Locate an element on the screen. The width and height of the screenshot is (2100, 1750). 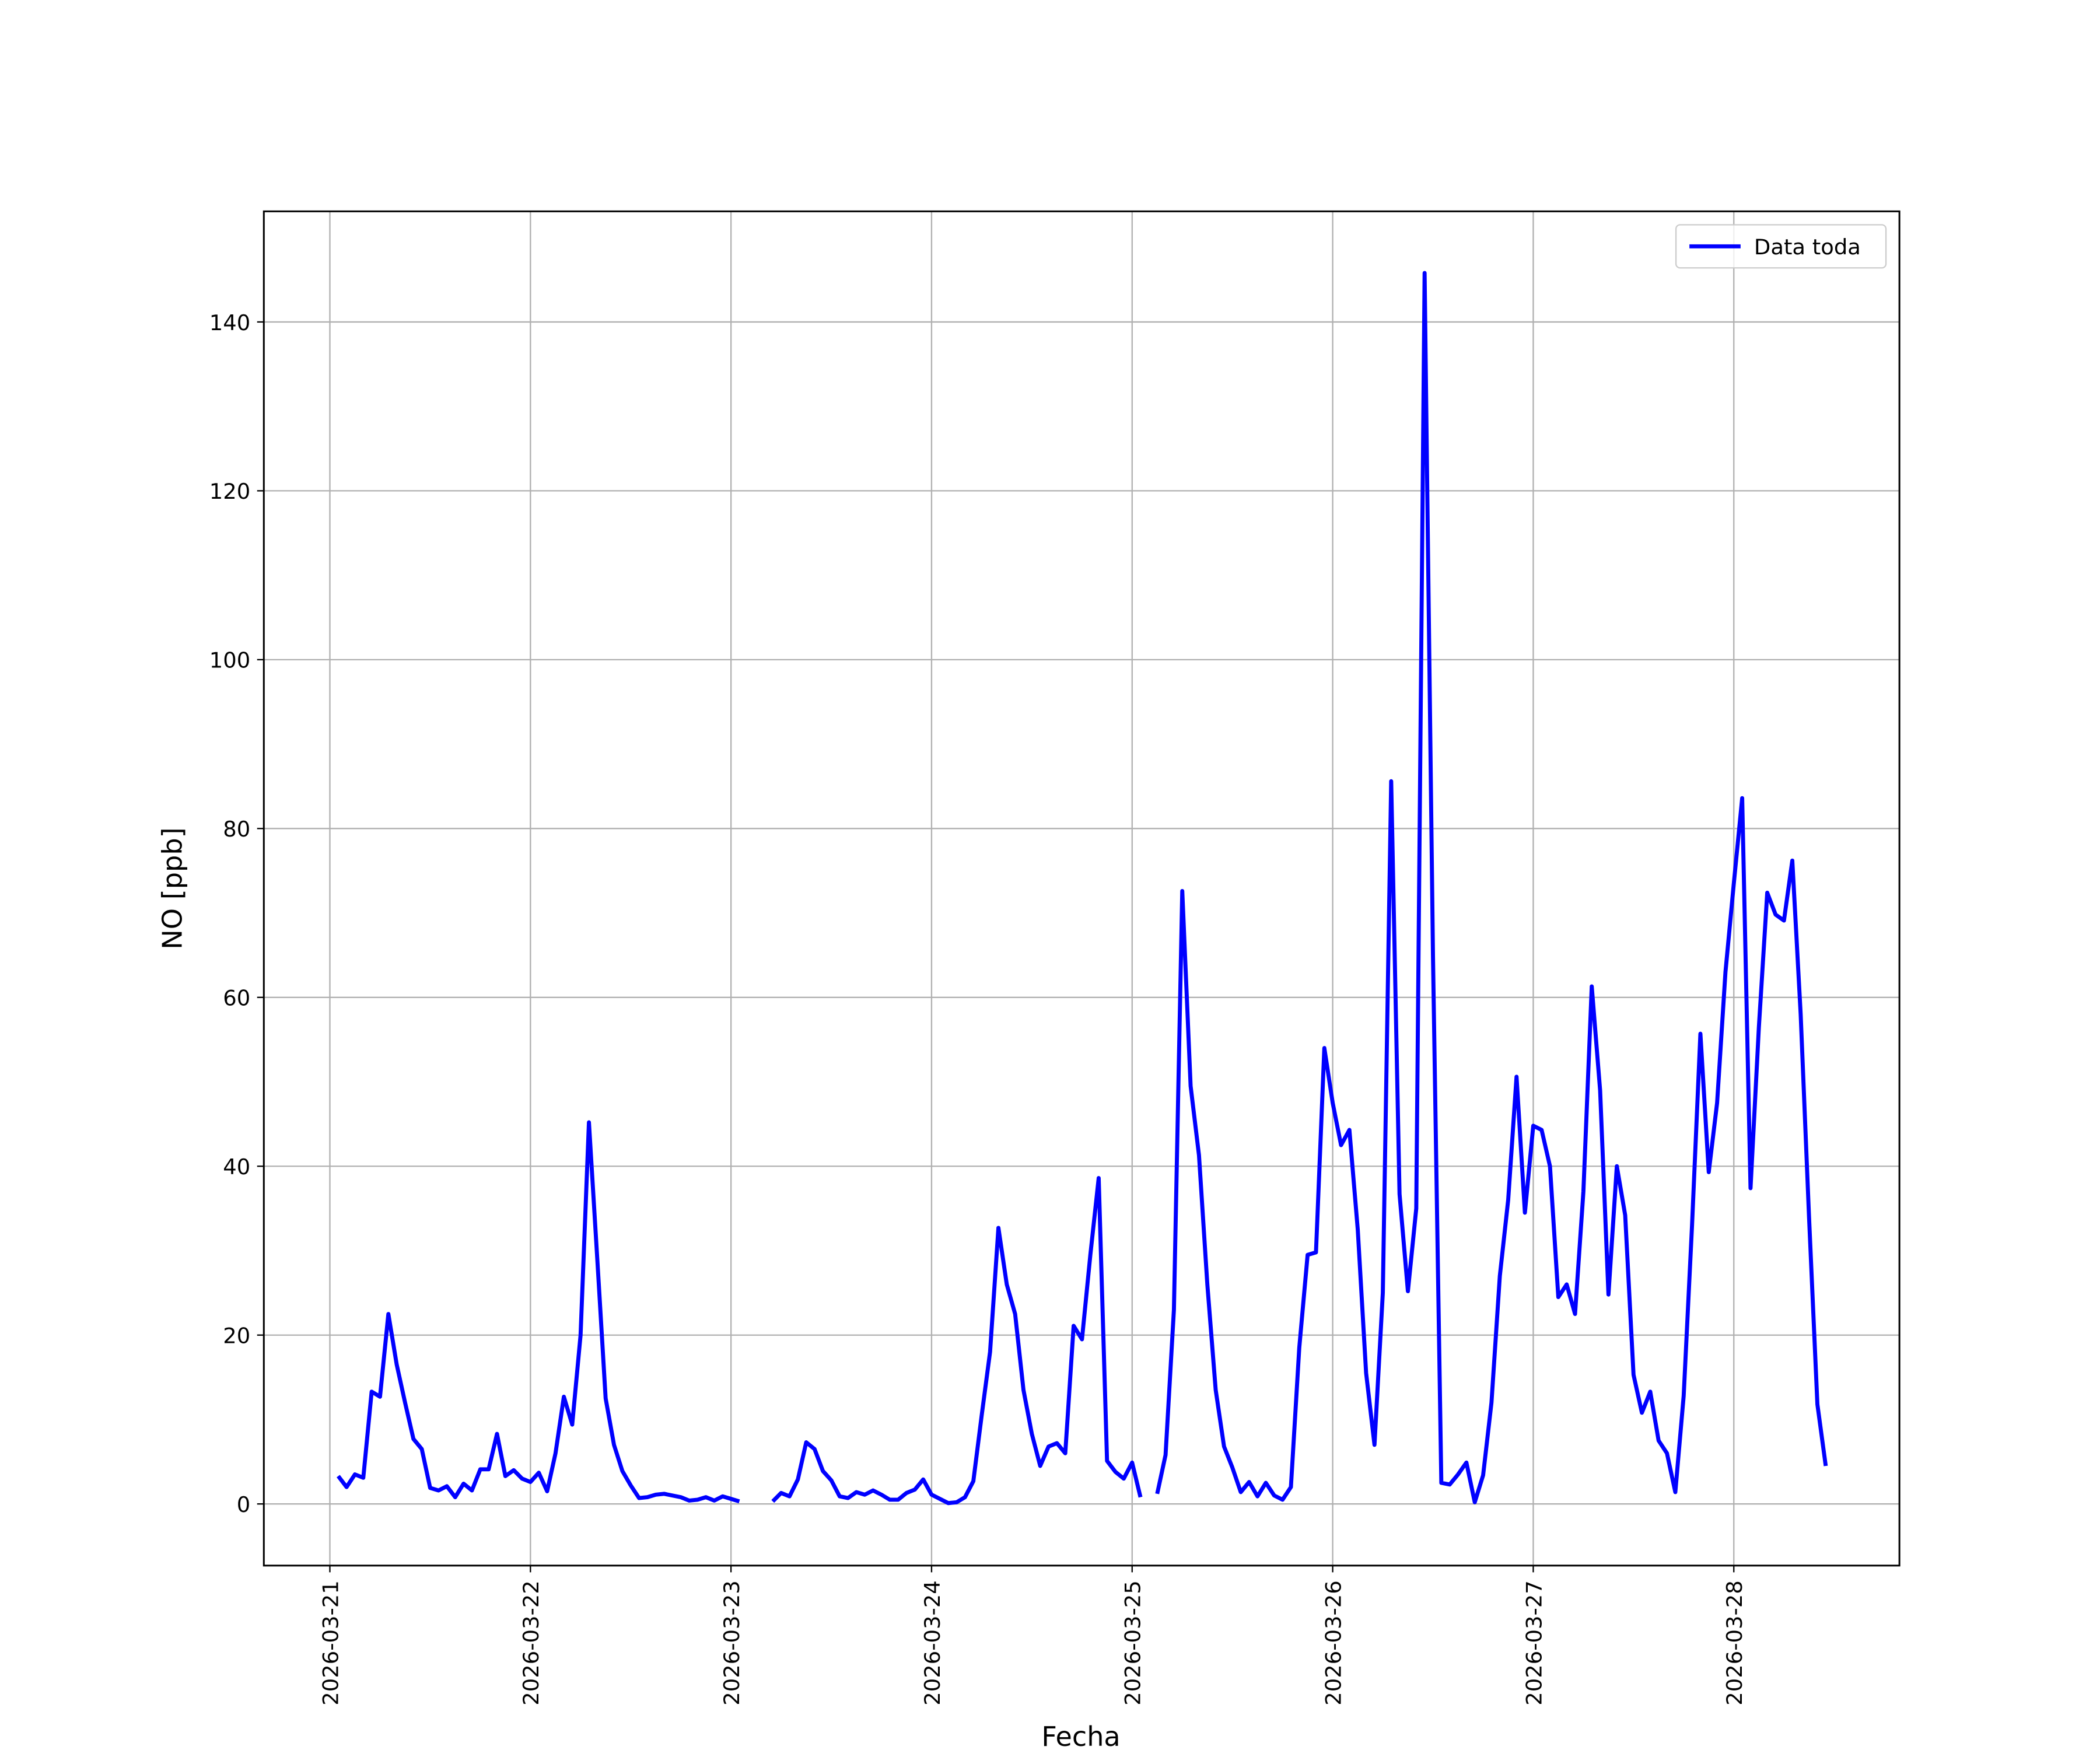
x-tick-label: 2026-03-28 is located at coordinates (1734, 1643).